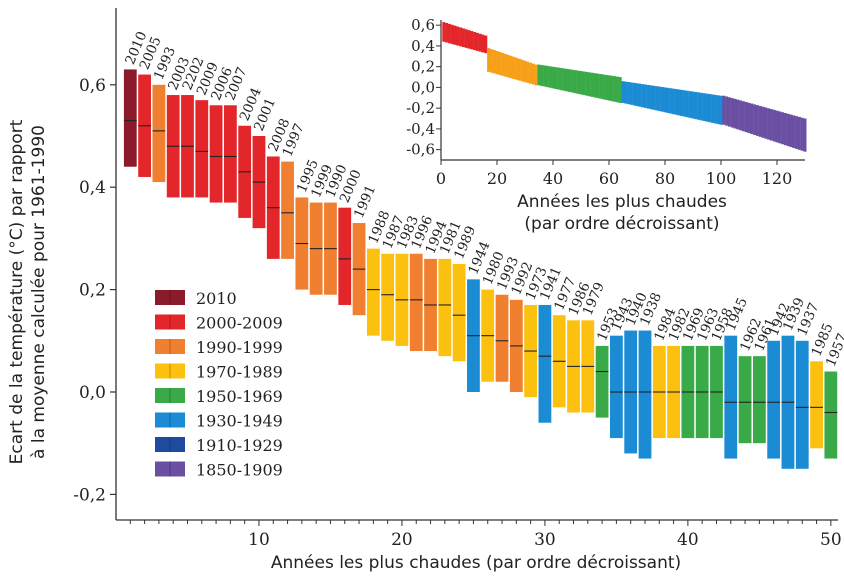  Describe the element at coordinates (92, 86) in the screenshot. I see `y-tick-label: 0,6` at that location.